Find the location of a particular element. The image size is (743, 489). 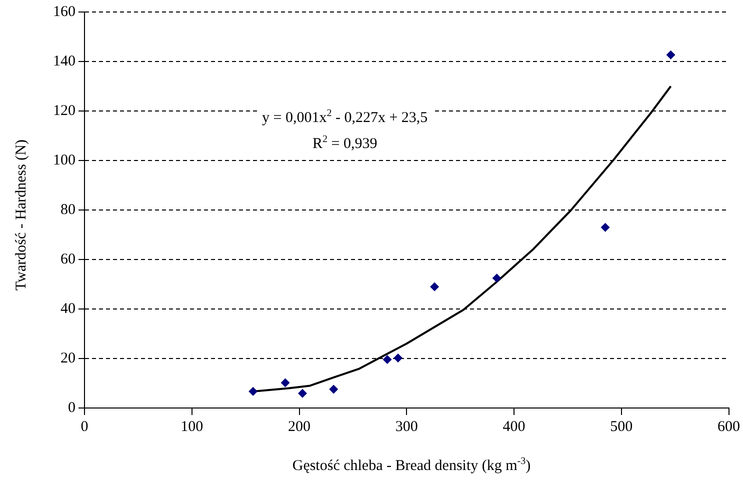

y-tick-label: 20 is located at coordinates (68, 358).